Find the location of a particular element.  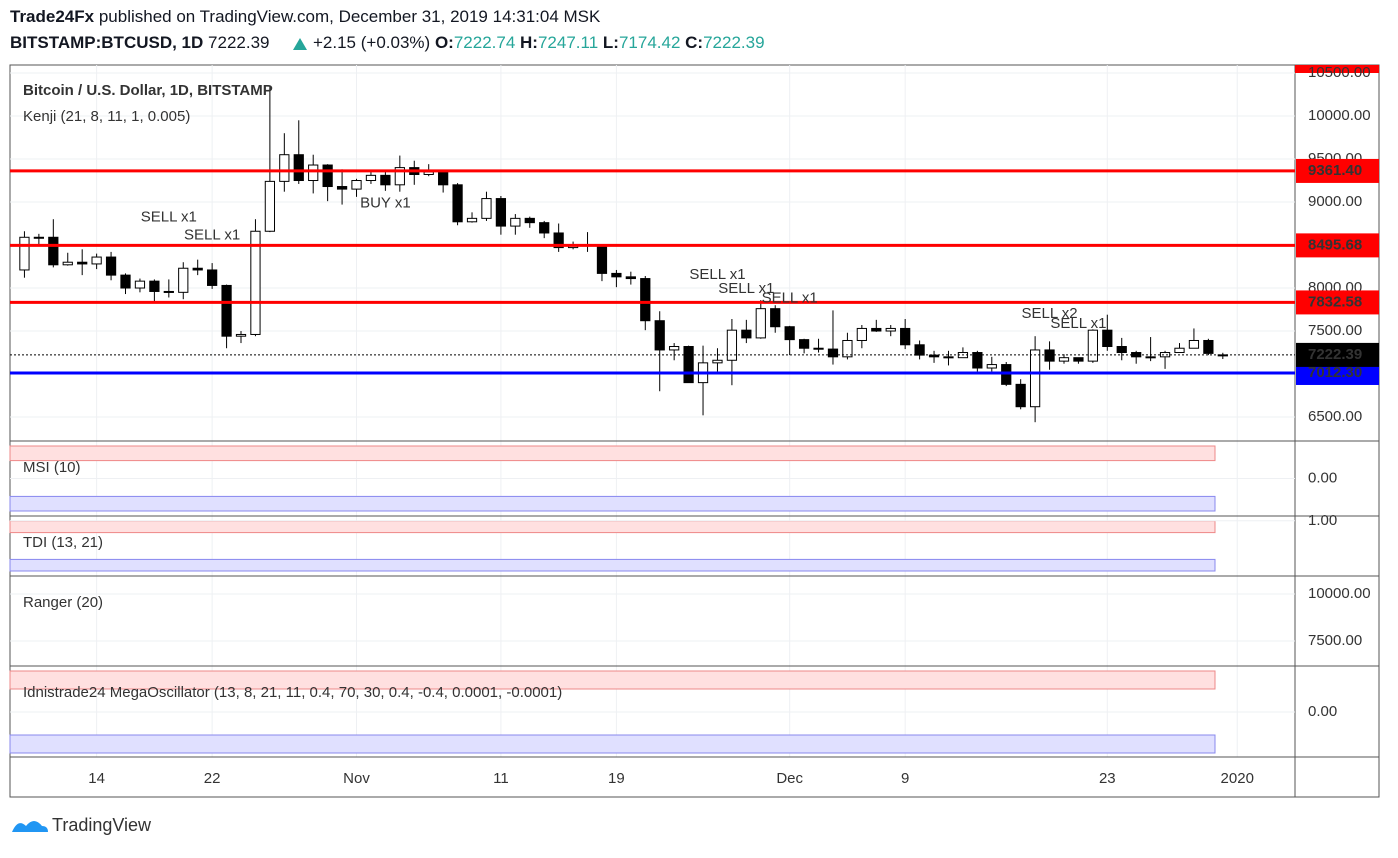

panel-title: TDI (13, 21) is located at coordinates (63, 542).